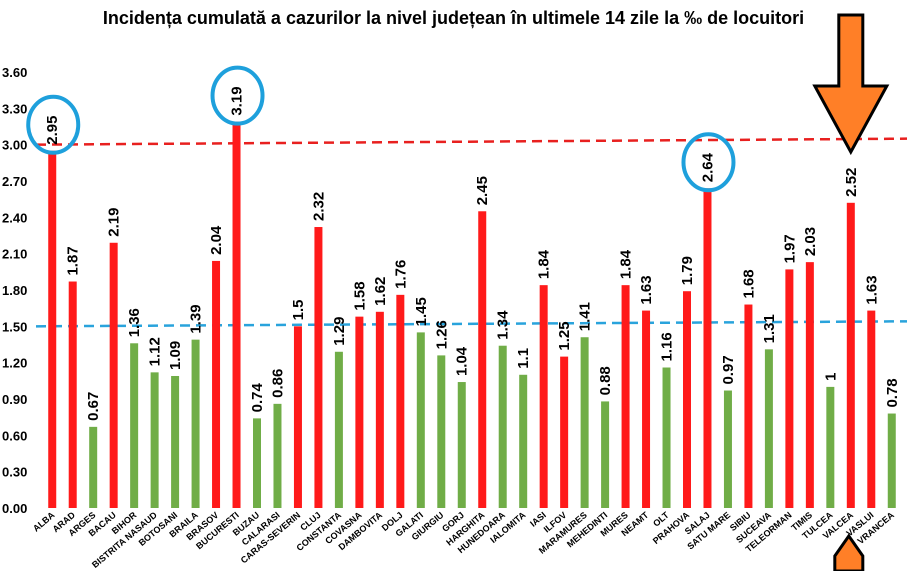 The height and width of the screenshot is (571, 907). I want to click on y-tick-label: 0.30, so click(14, 472).